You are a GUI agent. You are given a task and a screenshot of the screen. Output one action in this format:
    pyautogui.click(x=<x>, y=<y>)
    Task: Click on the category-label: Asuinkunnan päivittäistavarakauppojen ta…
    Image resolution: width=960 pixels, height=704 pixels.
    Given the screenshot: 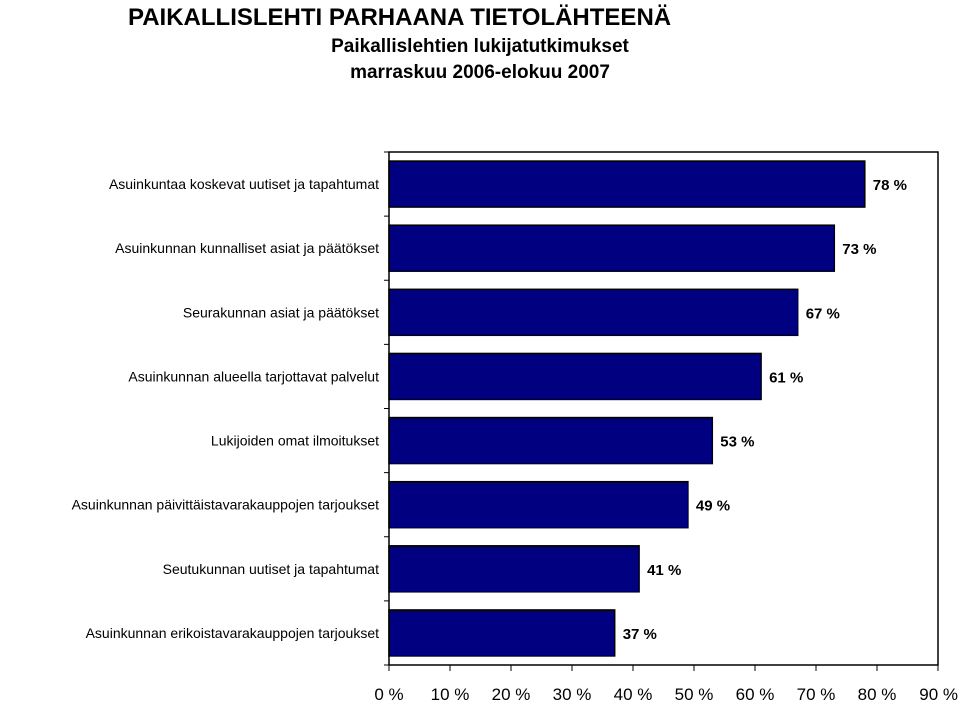 What is the action you would take?
    pyautogui.click(x=226, y=505)
    